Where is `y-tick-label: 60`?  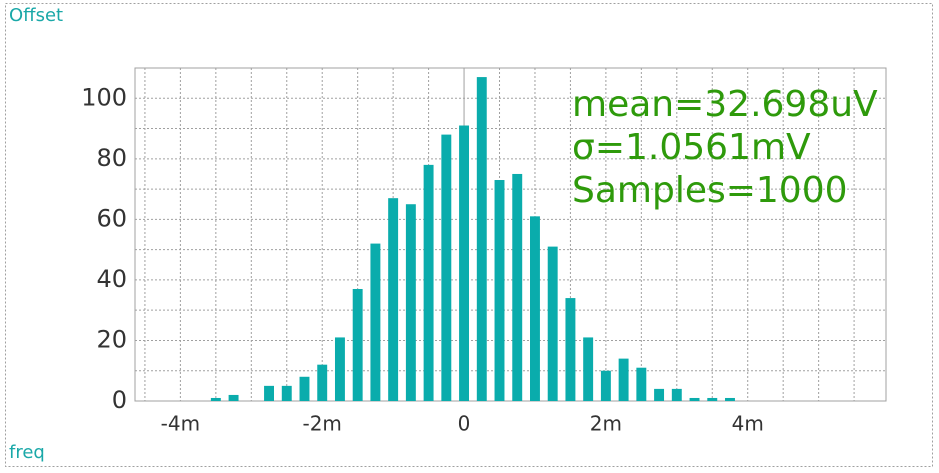 y-tick-label: 60 is located at coordinates (111, 218).